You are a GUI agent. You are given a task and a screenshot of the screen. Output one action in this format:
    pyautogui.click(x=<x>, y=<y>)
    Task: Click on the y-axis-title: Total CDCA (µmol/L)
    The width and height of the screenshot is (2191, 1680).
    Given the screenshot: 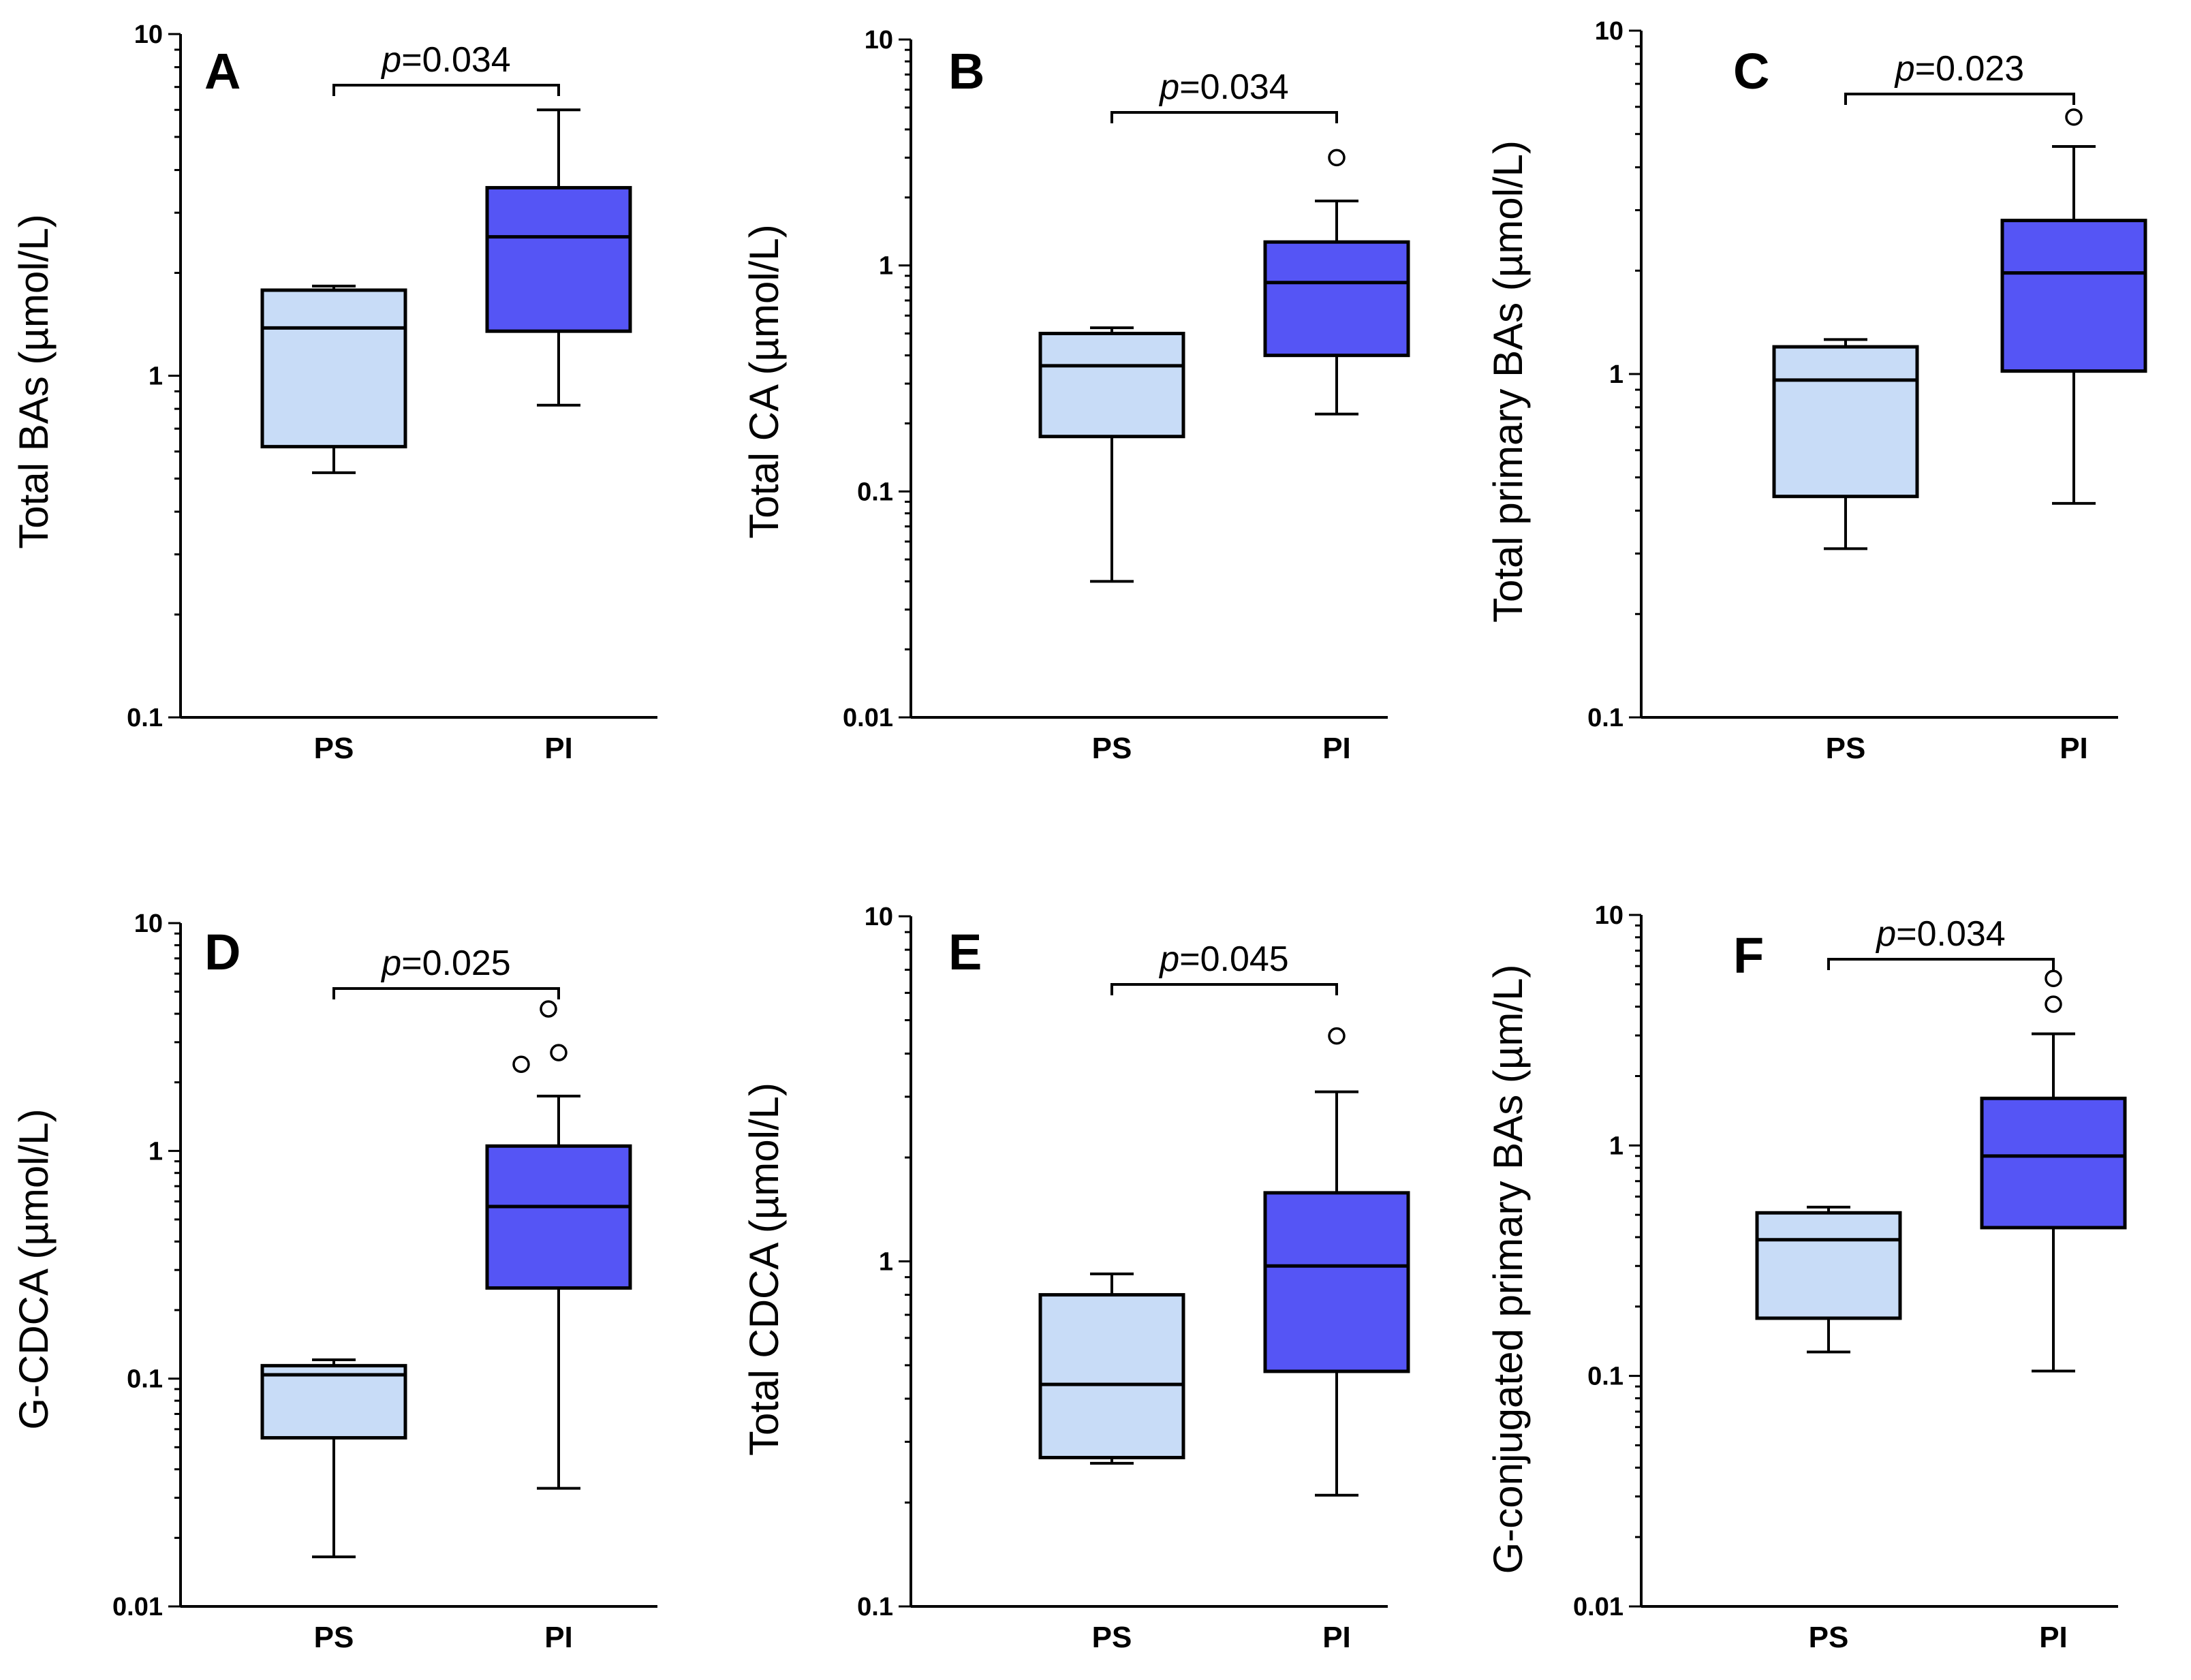 What is the action you would take?
    pyautogui.click(x=764, y=1269)
    